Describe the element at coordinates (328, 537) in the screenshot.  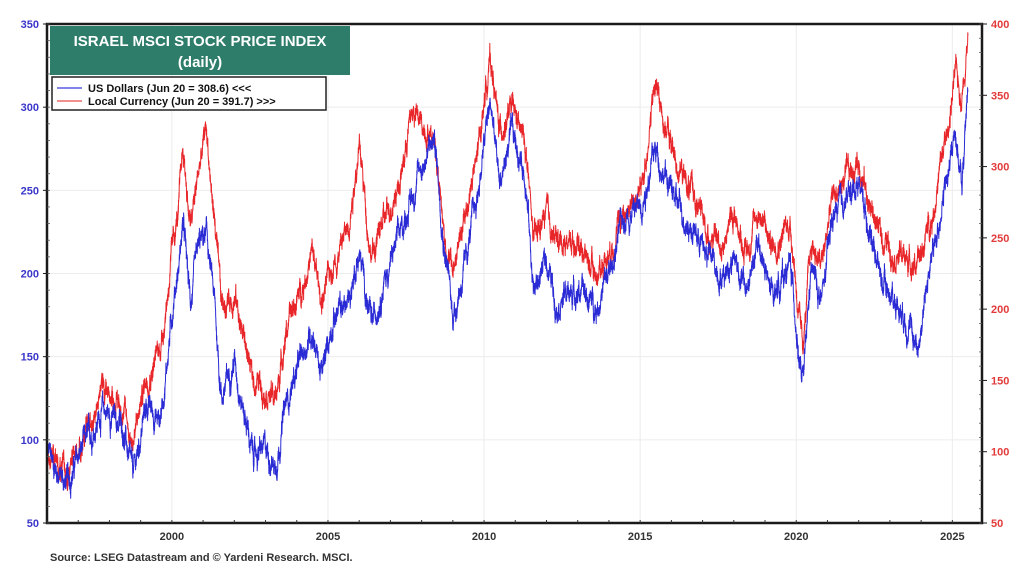
I see `x-tick-label: 2005` at that location.